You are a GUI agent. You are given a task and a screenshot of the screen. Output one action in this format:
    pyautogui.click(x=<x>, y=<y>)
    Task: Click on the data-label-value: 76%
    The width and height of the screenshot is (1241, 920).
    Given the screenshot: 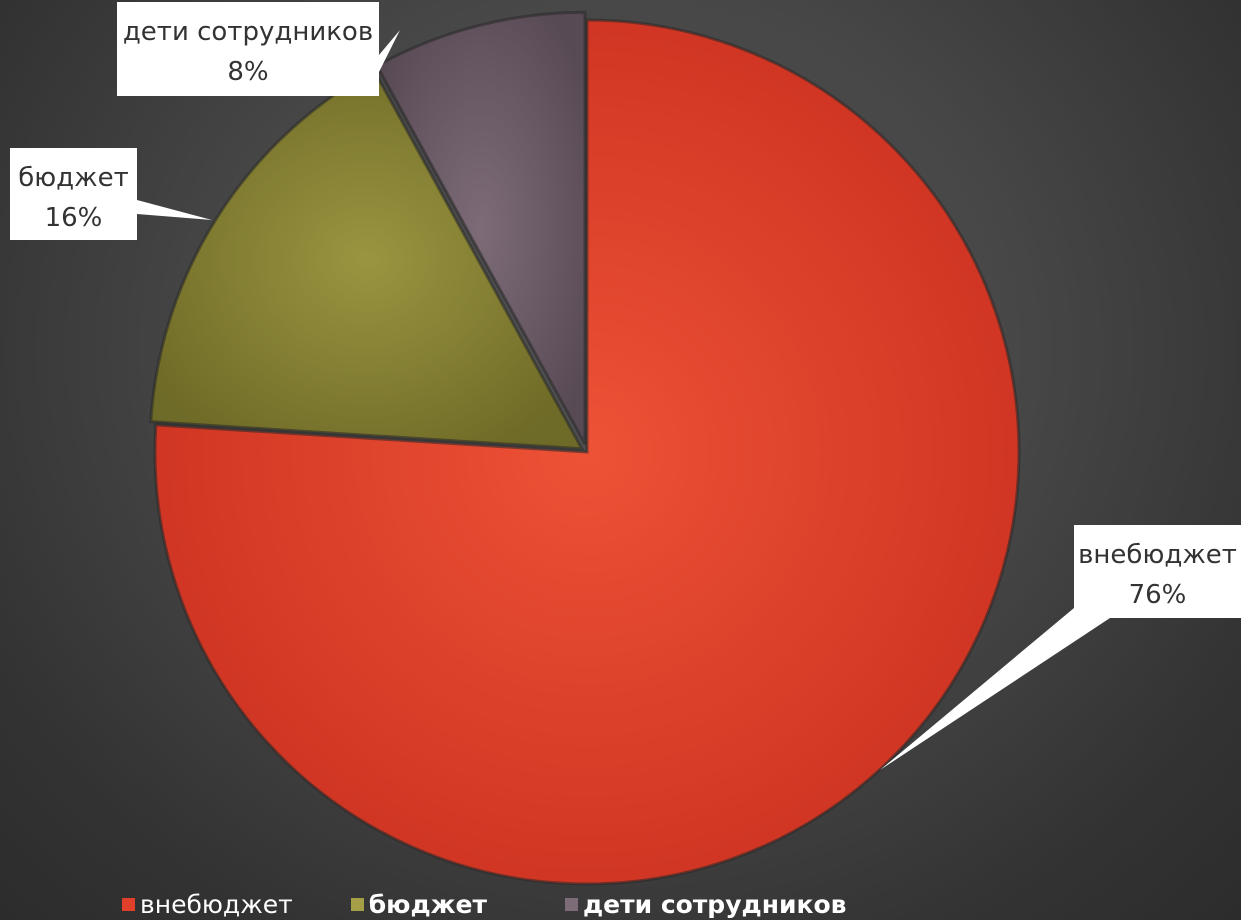 What is the action you would take?
    pyautogui.click(x=1158, y=595)
    